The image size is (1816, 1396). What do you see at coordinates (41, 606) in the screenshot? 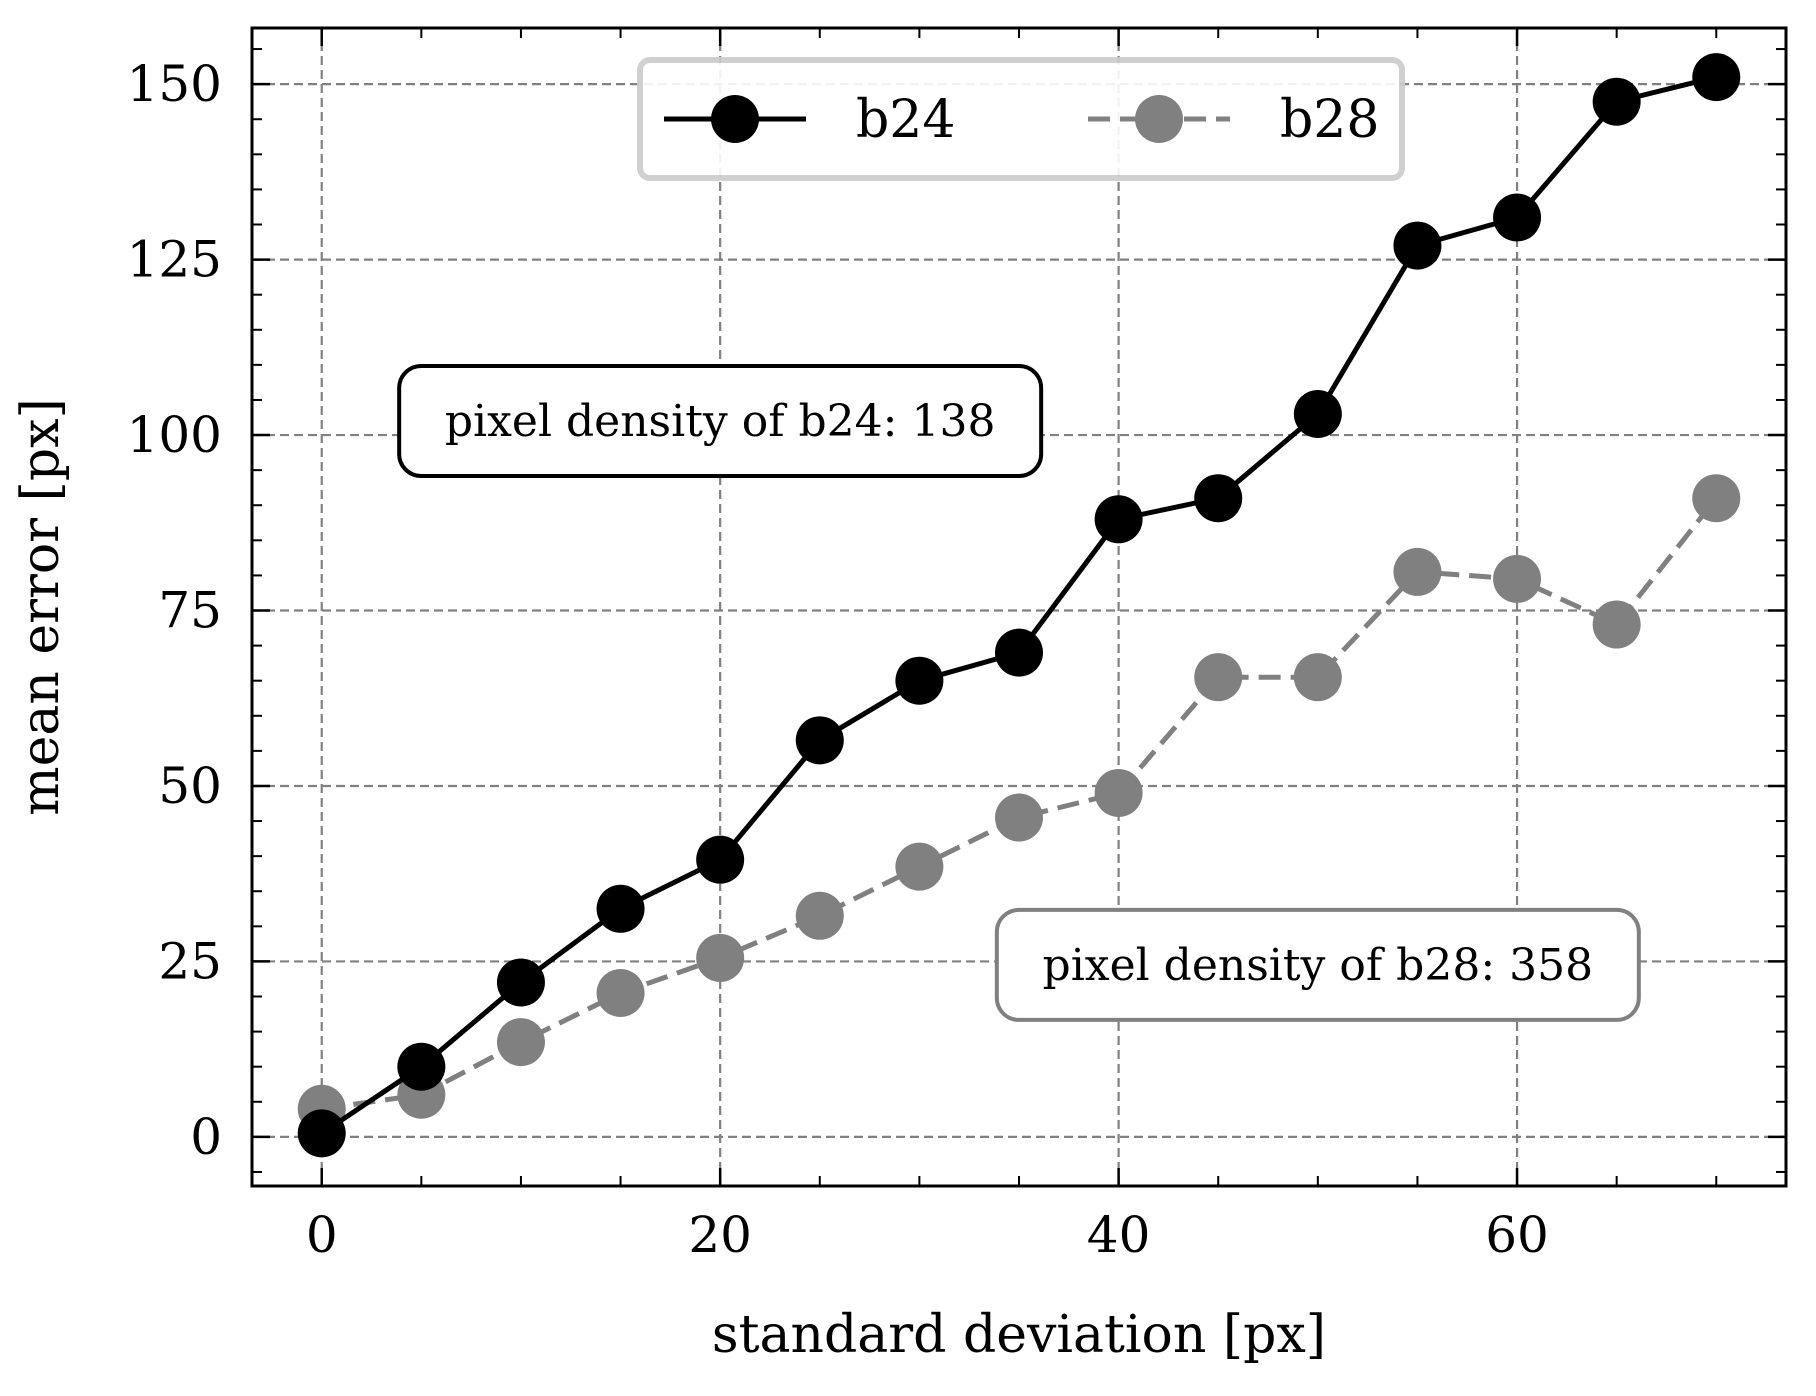
I see `y-axis-label: mean error [px]` at bounding box center [41, 606].